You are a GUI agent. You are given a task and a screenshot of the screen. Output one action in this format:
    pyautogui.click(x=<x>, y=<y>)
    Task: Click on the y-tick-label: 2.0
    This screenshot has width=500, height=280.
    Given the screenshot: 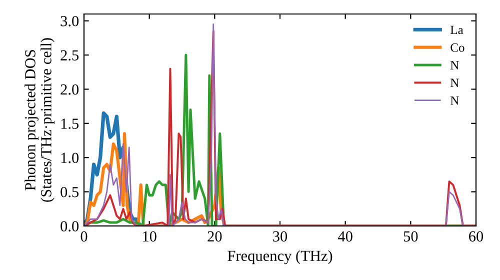 What is the action you would take?
    pyautogui.click(x=69, y=89)
    